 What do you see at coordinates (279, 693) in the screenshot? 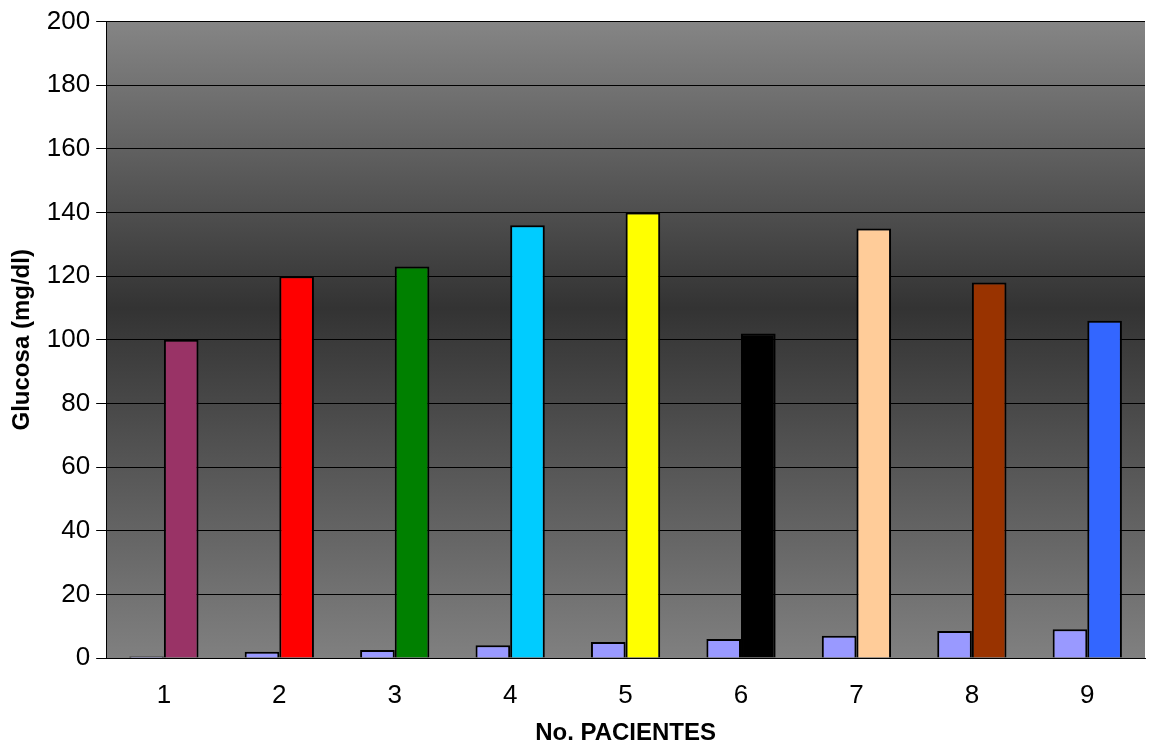
I see `x-tick-label: 2` at bounding box center [279, 693].